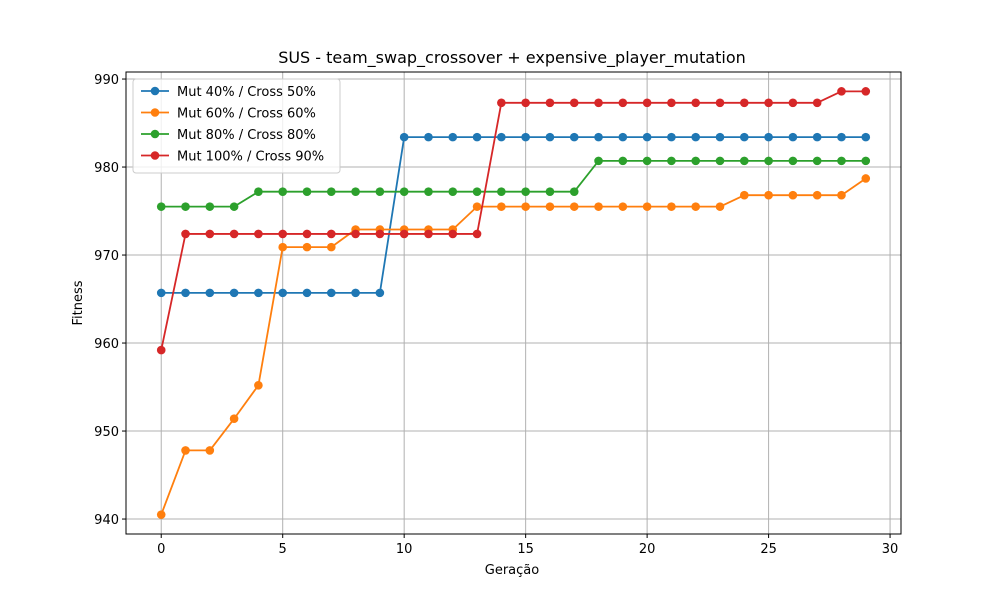 The image size is (1000, 600). What do you see at coordinates (647, 549) in the screenshot?
I see `x-tick-label: 20` at bounding box center [647, 549].